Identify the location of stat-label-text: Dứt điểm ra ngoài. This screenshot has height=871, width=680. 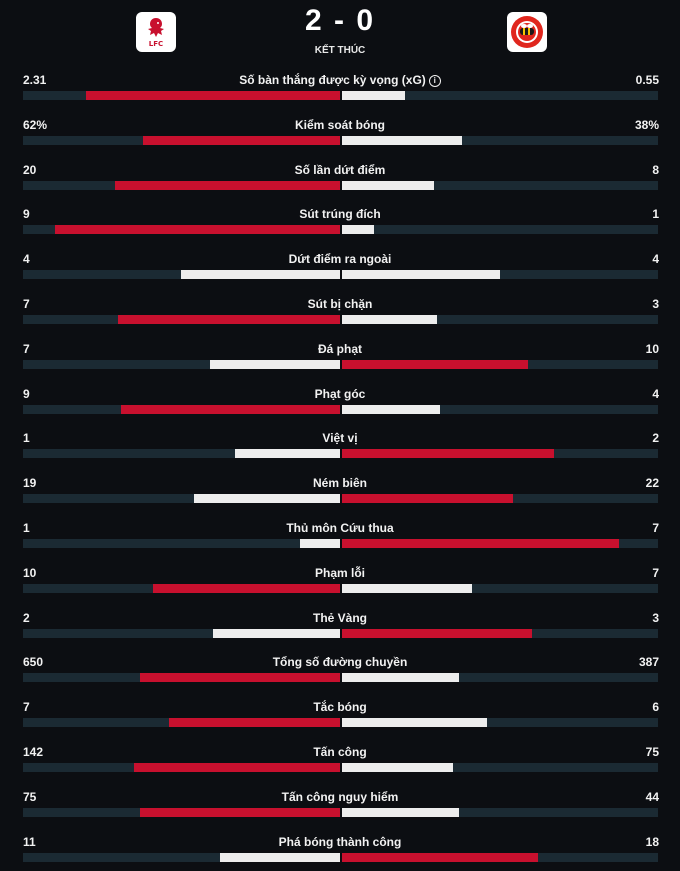
(340, 259).